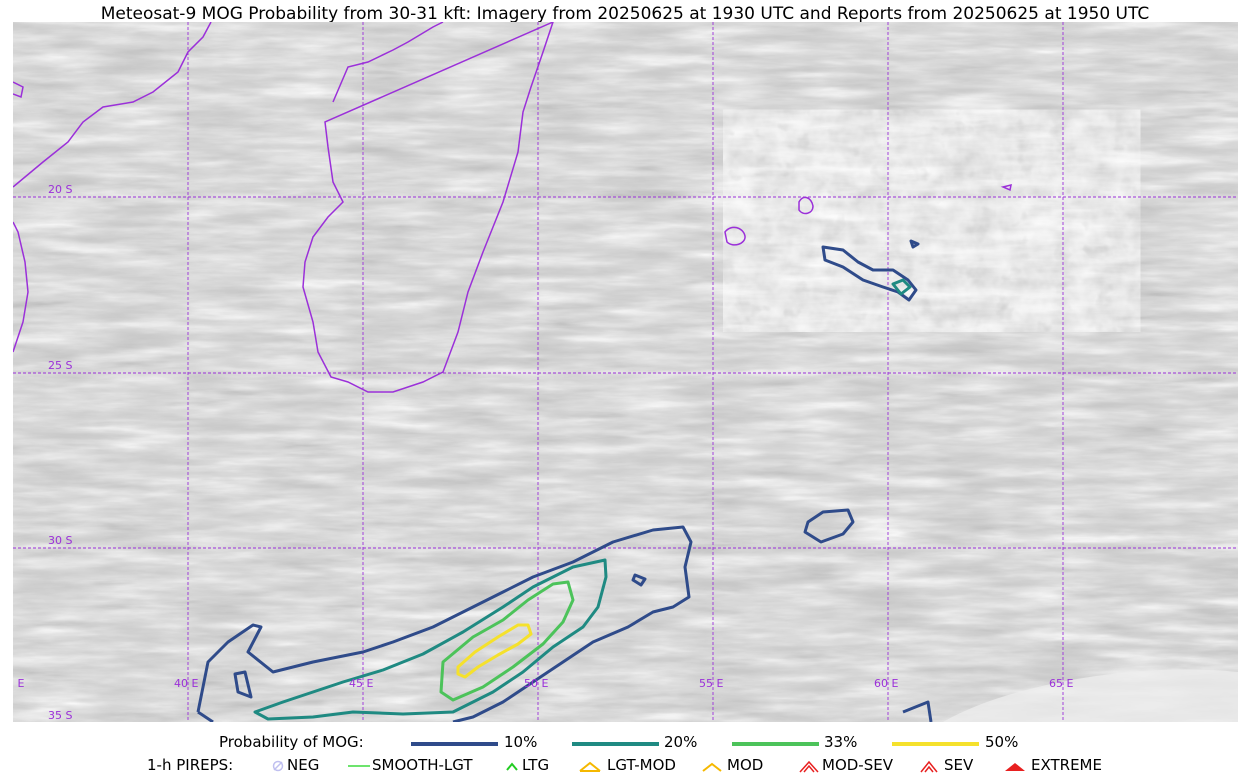 This screenshot has height=782, width=1250. What do you see at coordinates (521, 742) in the screenshot?
I see `probability-10-label: 10%` at bounding box center [521, 742].